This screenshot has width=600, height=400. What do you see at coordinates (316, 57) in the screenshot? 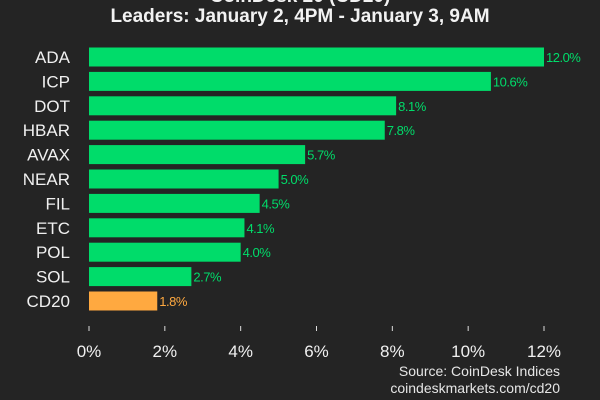
I see `bar-ada` at bounding box center [316, 57].